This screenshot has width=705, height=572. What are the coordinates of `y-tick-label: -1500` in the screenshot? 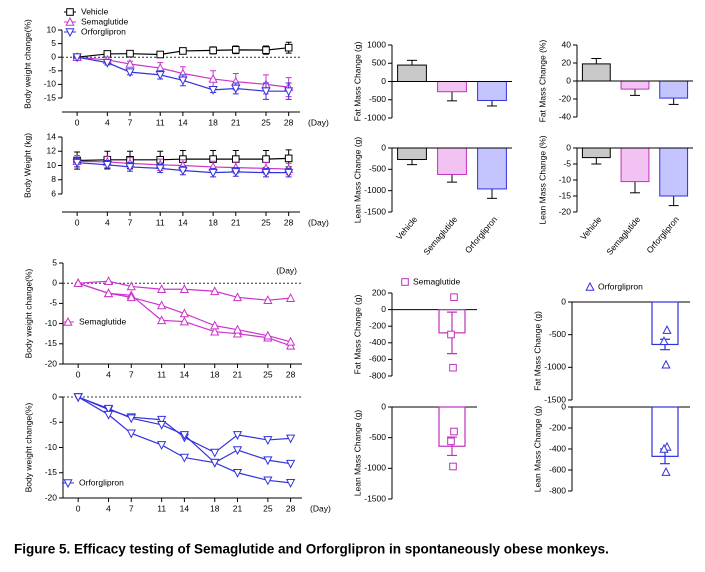 It's located at (375, 211).